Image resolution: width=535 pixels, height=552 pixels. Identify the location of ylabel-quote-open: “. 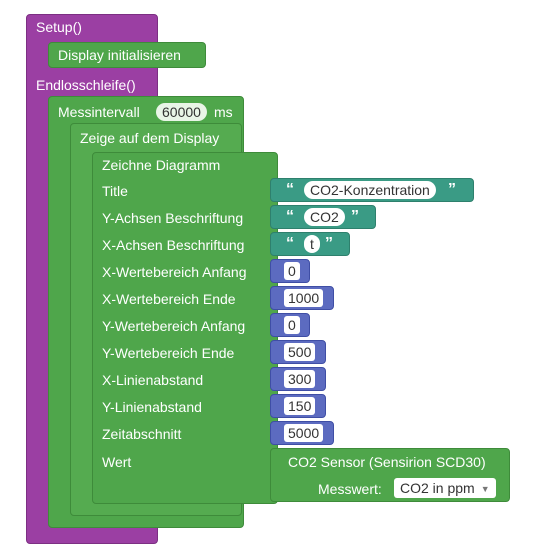
(290, 216).